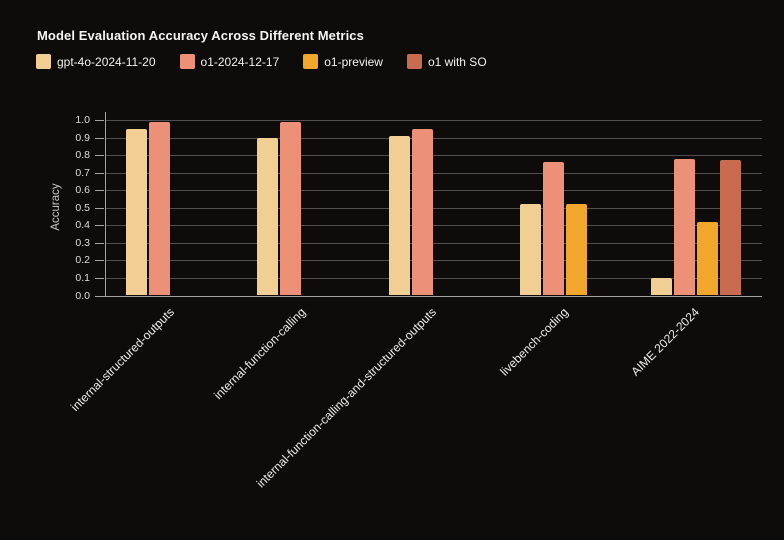 This screenshot has width=784, height=540. What do you see at coordinates (82, 137) in the screenshot?
I see `y-tick-label: 0.9` at bounding box center [82, 137].